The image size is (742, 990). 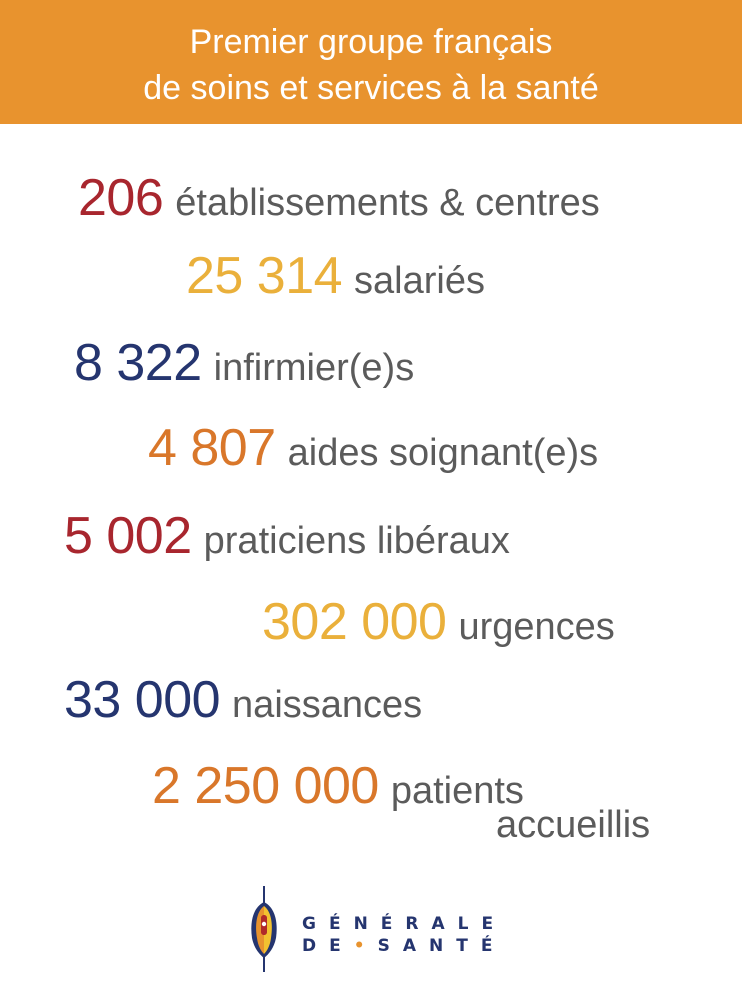 What do you see at coordinates (264, 929) in the screenshot?
I see `shield-emblem-icon` at bounding box center [264, 929].